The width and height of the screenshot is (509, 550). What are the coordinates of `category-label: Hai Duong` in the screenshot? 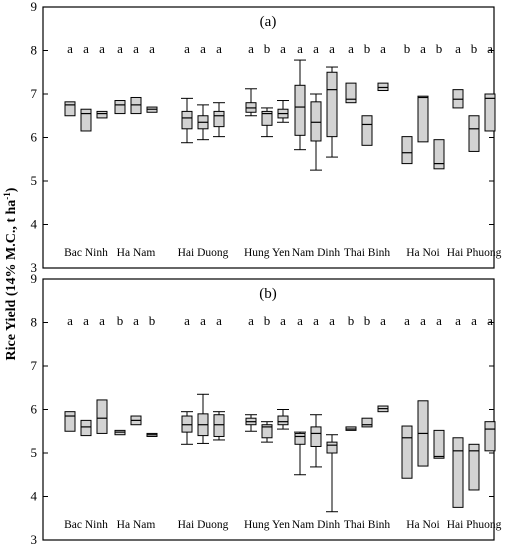 It's located at (203, 253).